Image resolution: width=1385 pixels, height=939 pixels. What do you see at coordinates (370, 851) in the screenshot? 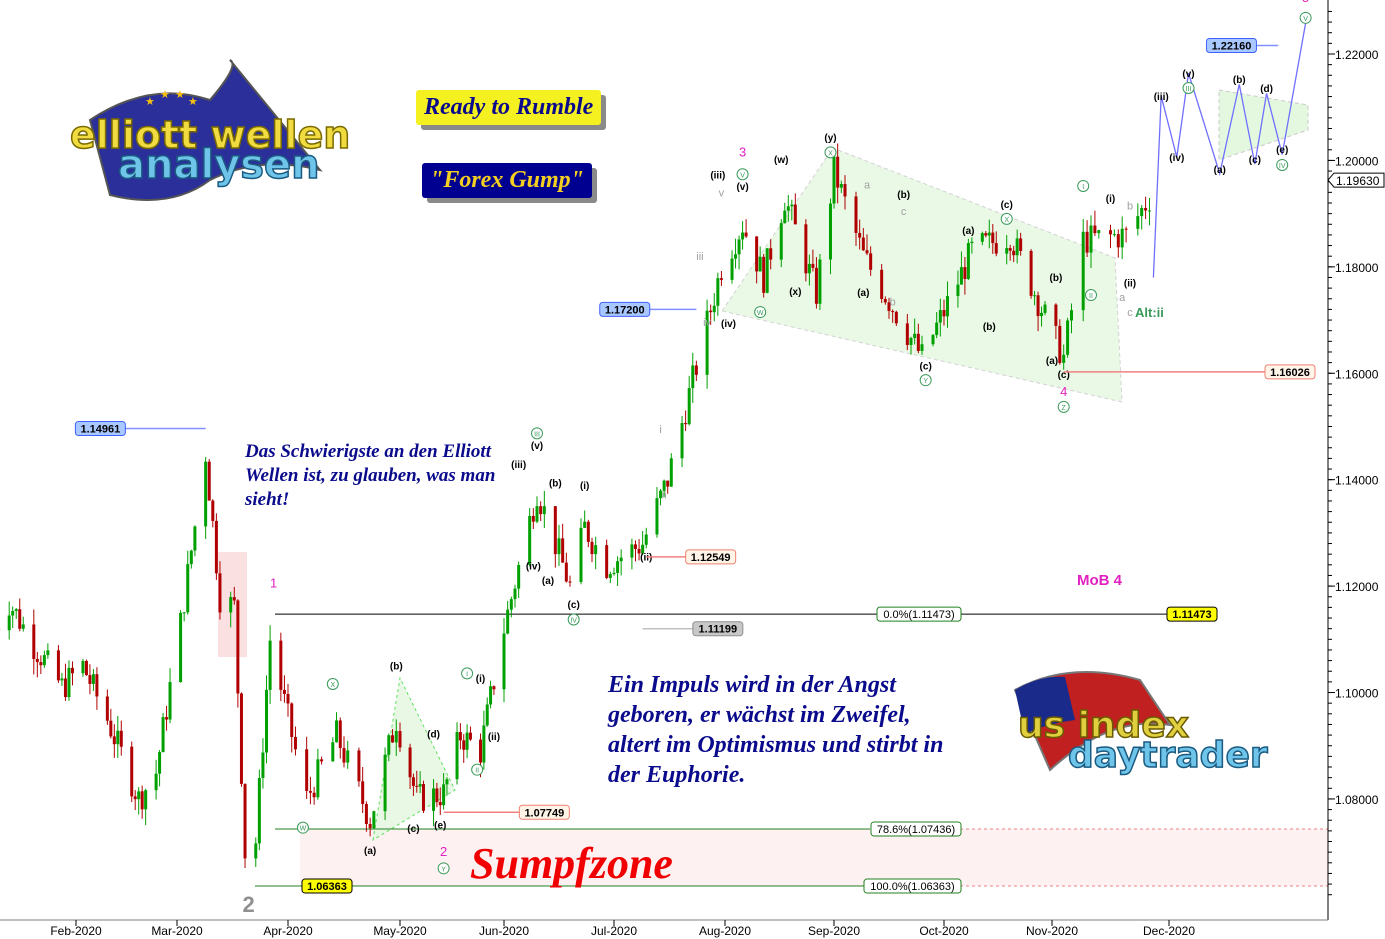
I see `wave-label-group: (a)` at bounding box center [370, 851].